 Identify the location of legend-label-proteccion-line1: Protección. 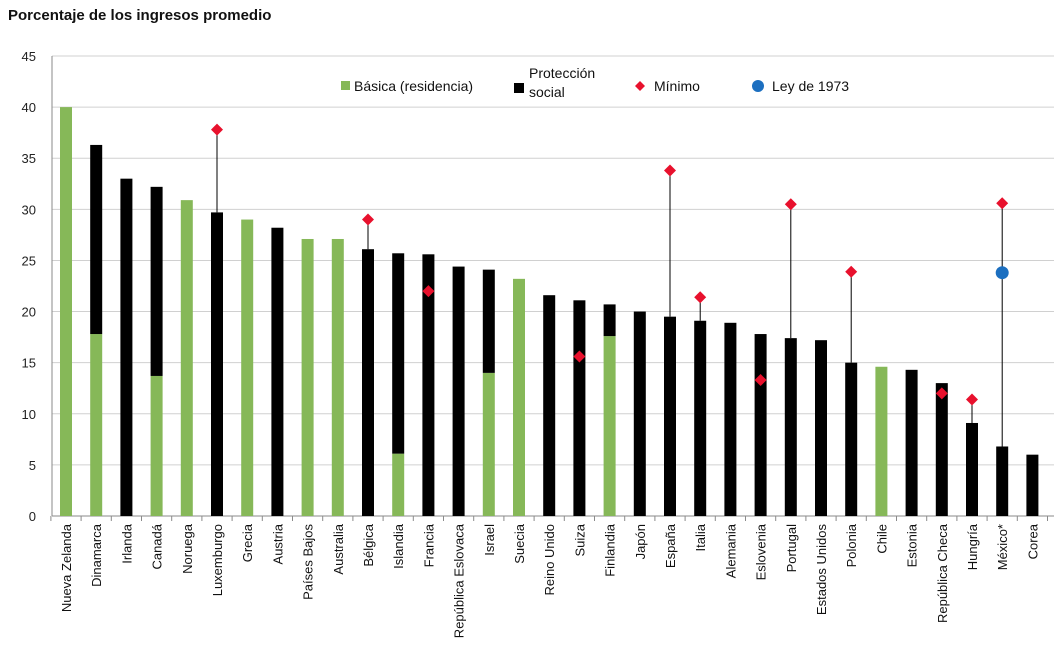
(562, 73).